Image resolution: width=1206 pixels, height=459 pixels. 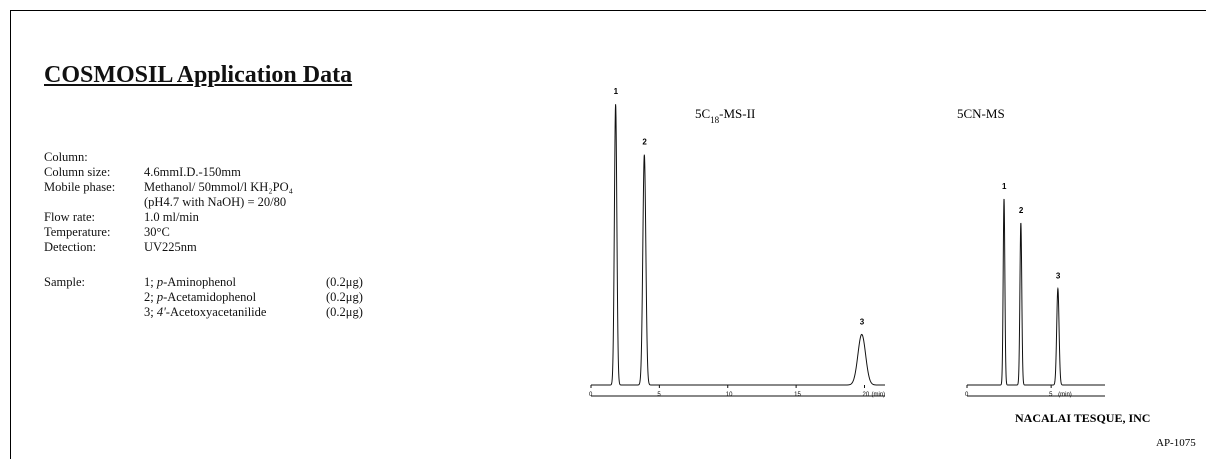 I want to click on chromatogram-cn: 5CN-MS 1 2 3 0 5 (min), so click(x=1031, y=252).